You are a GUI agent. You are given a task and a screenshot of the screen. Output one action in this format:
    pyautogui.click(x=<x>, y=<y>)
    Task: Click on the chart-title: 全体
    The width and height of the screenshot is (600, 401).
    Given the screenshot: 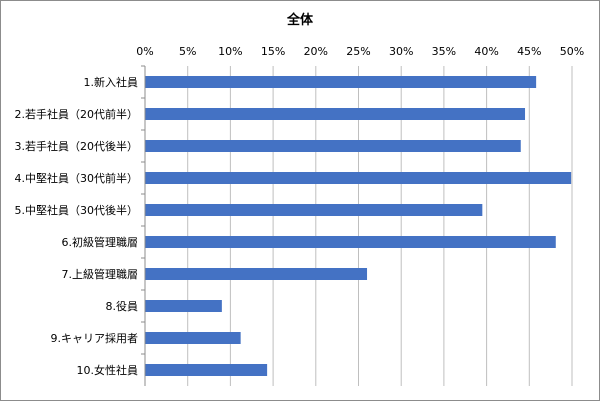 What is the action you would take?
    pyautogui.click(x=300, y=20)
    